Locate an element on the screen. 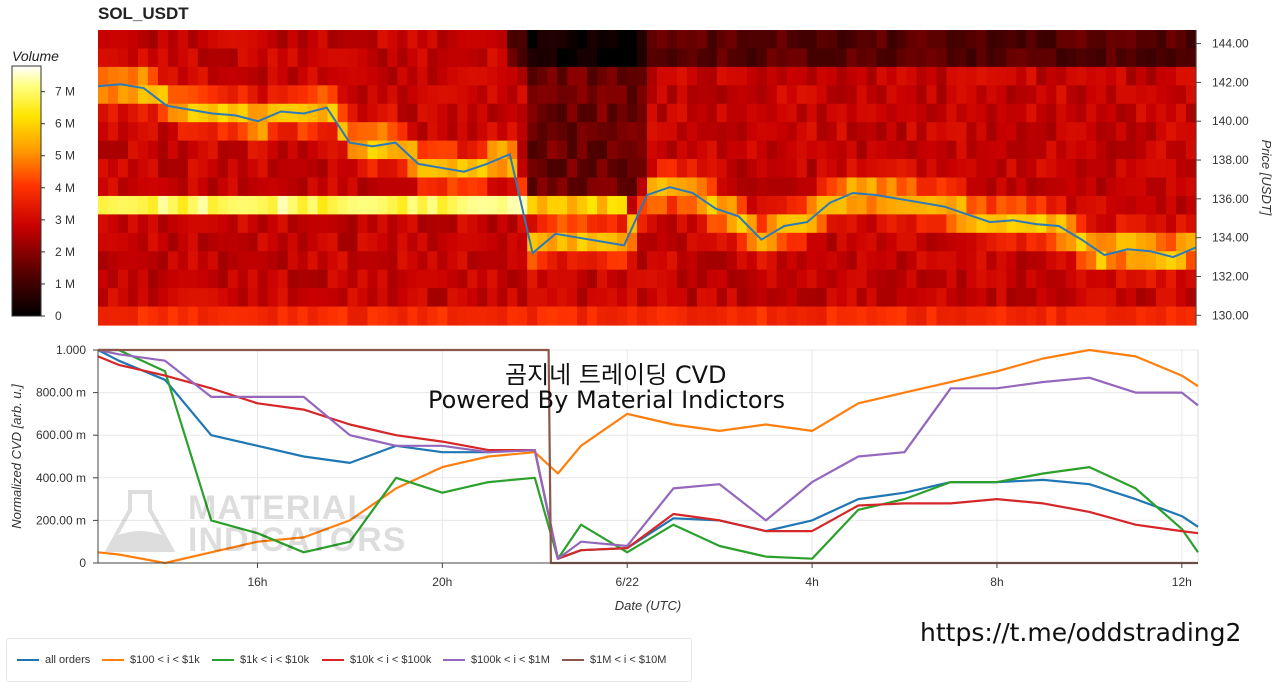 This screenshot has height=682, width=1280. legend-item: $1k < i < $10k is located at coordinates (260, 660).